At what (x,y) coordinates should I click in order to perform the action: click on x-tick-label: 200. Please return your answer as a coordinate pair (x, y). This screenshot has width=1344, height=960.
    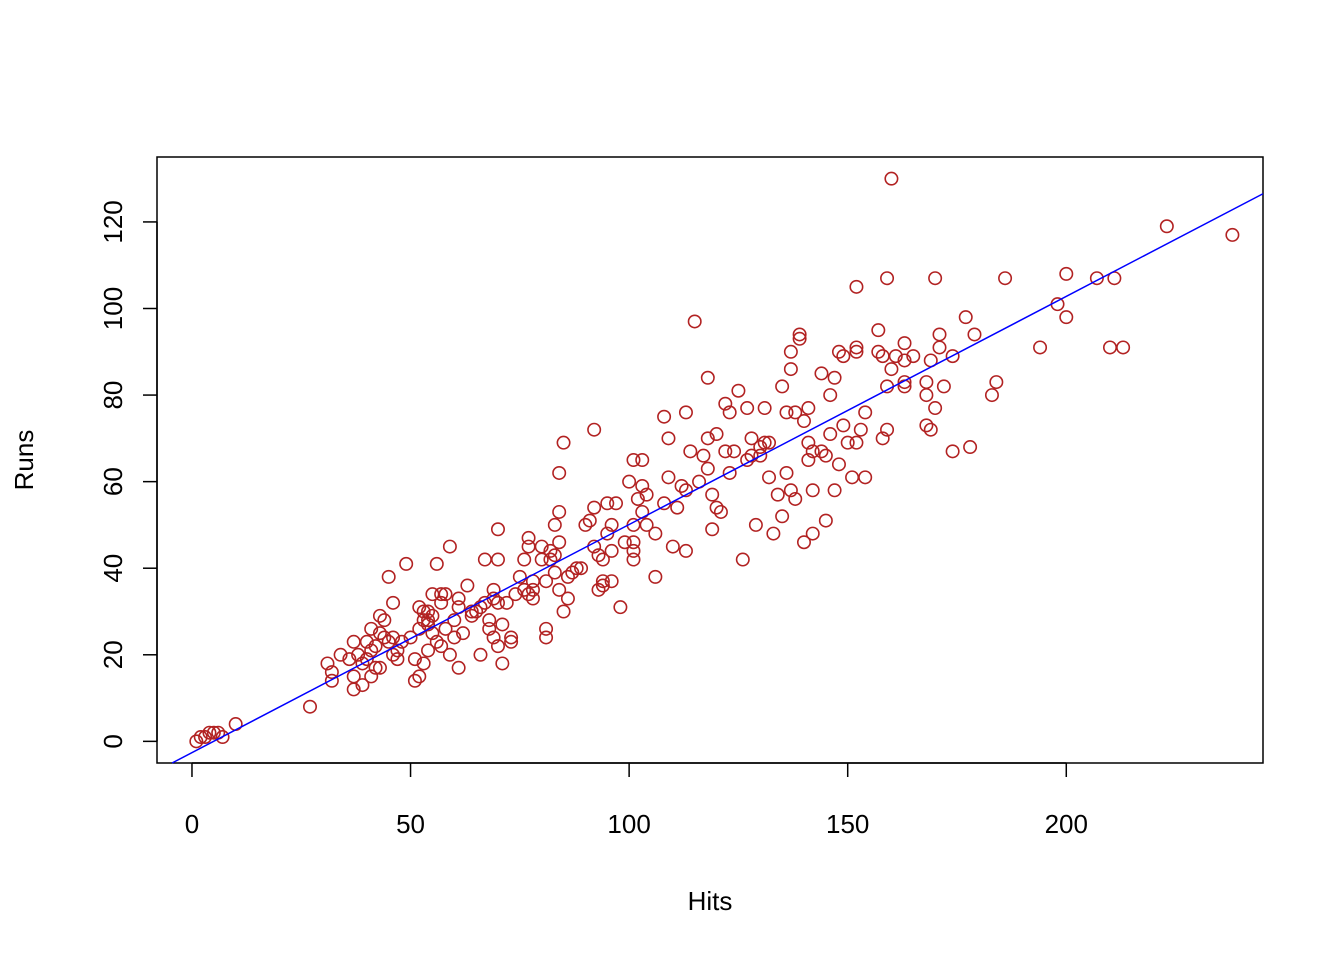
    Looking at the image, I should click on (1066, 824).